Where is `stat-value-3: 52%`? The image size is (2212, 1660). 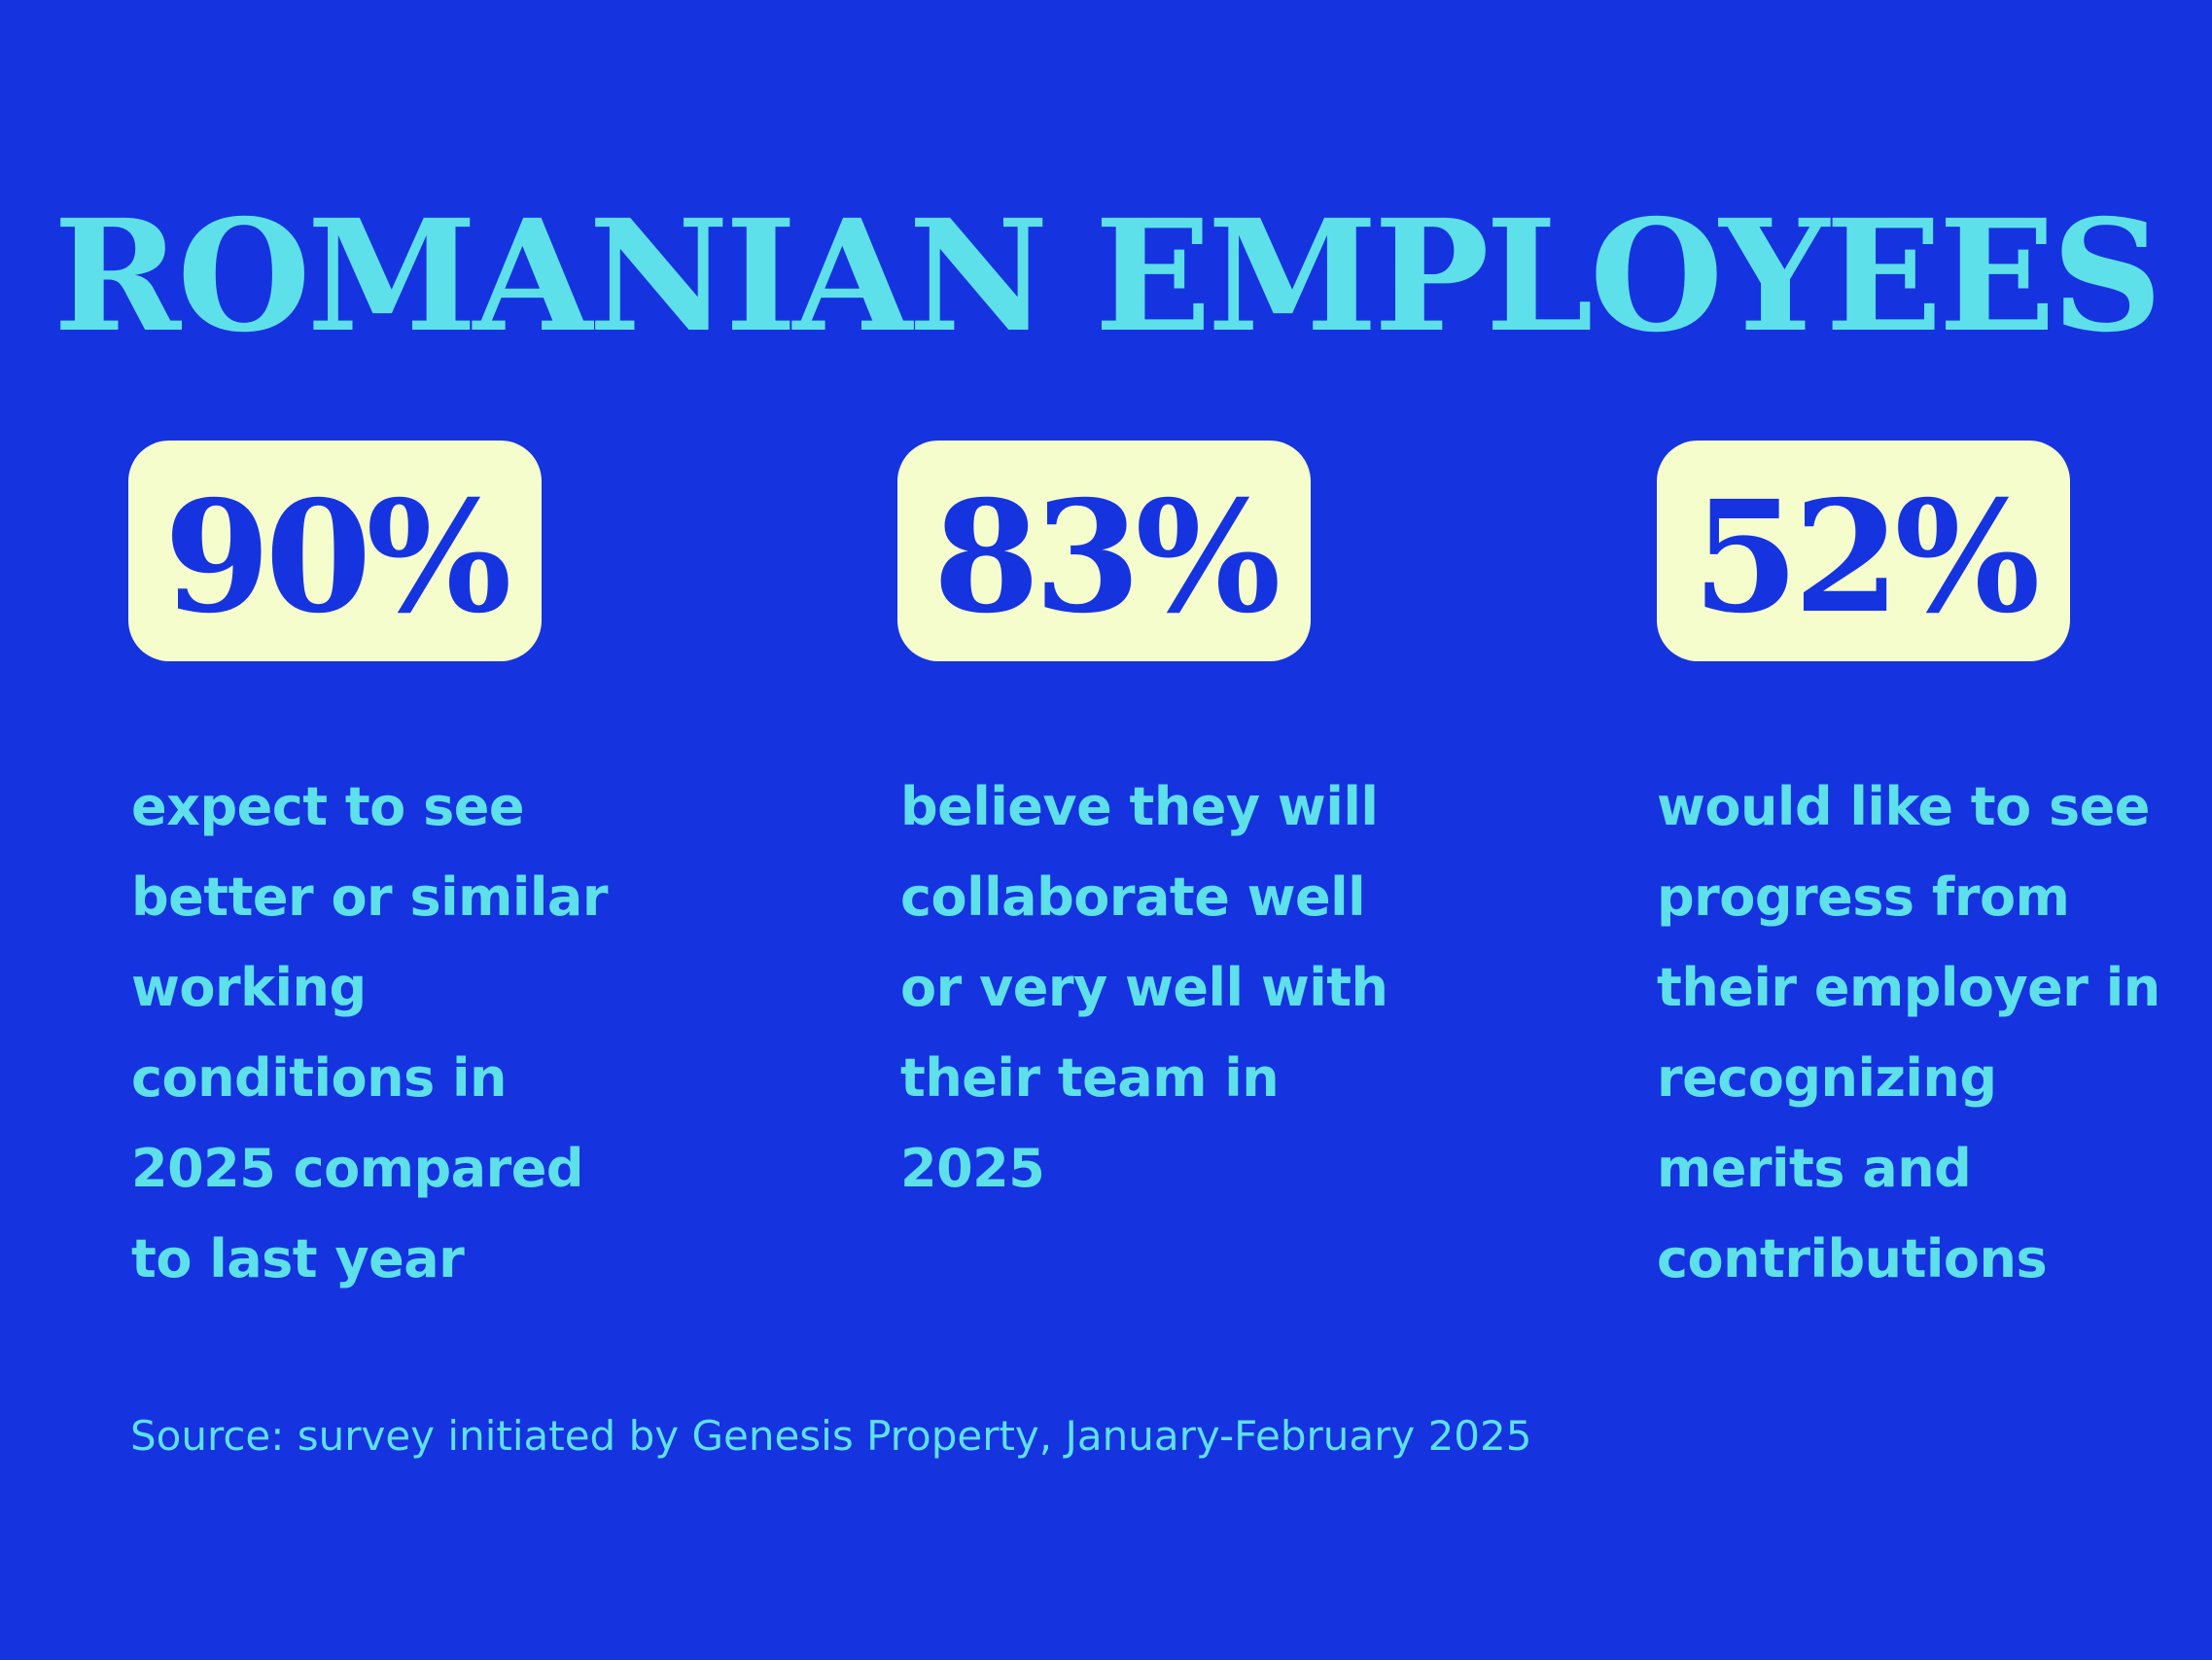
stat-value-3: 52% is located at coordinates (1866, 558).